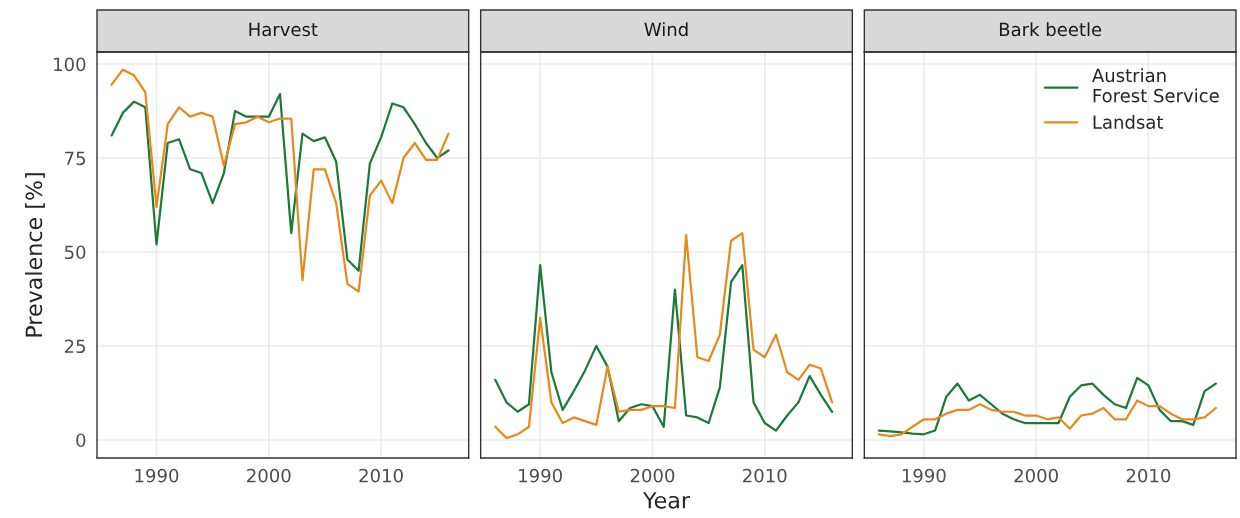  I want to click on y-tick-label: 75, so click(75, 158).